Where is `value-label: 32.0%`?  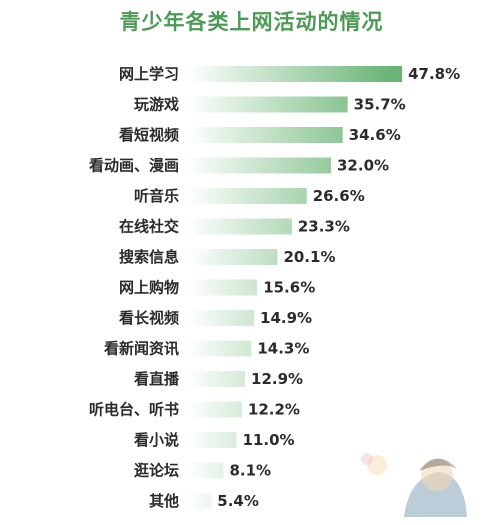
value-label: 32.0% is located at coordinates (363, 166).